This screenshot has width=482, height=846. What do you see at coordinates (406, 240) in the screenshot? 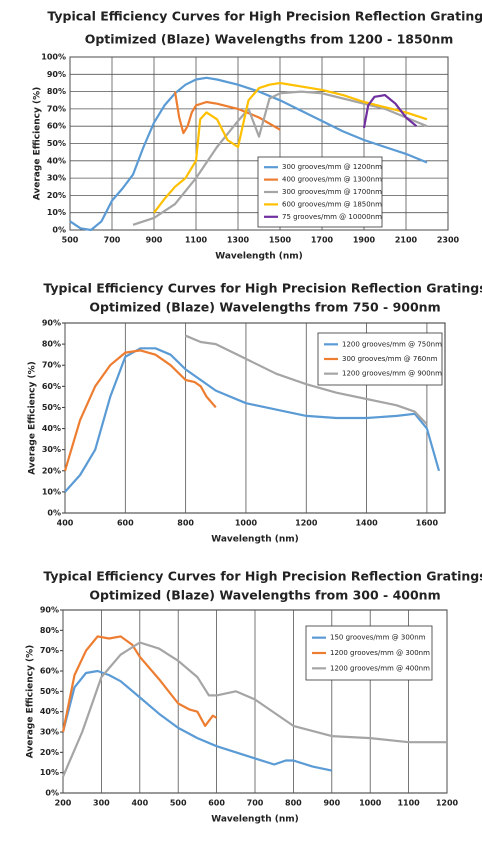
I see `x-tick-label: 2100` at bounding box center [406, 240].